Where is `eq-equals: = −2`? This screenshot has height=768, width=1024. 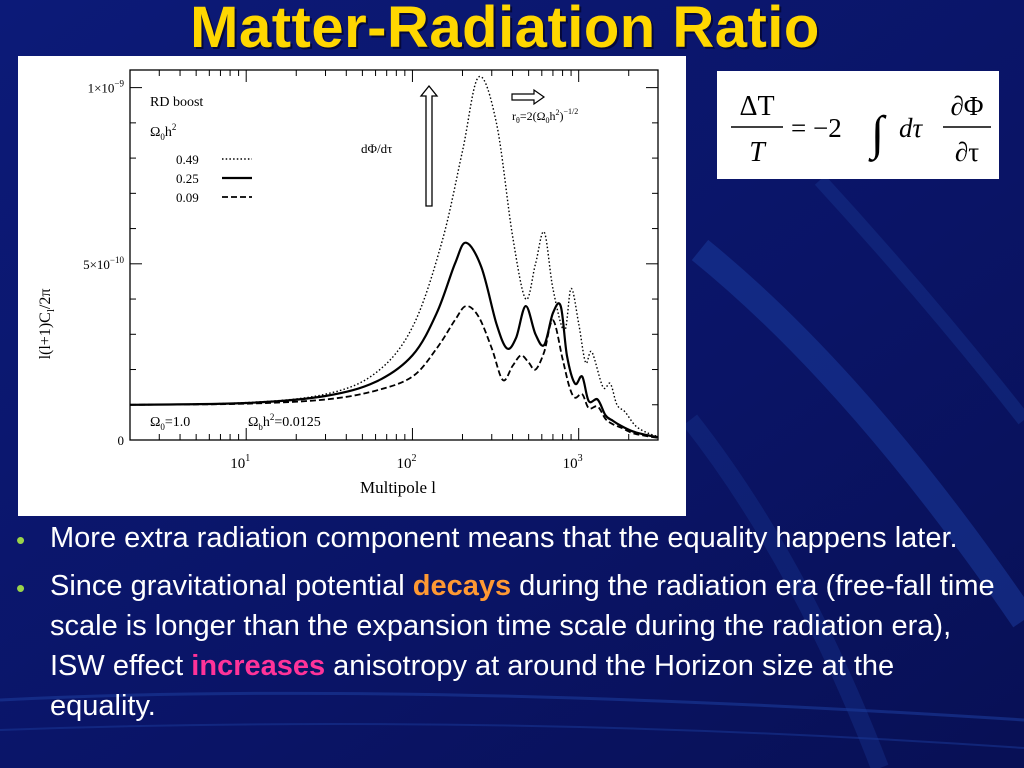
eq-equals: = −2 is located at coordinates (816, 128).